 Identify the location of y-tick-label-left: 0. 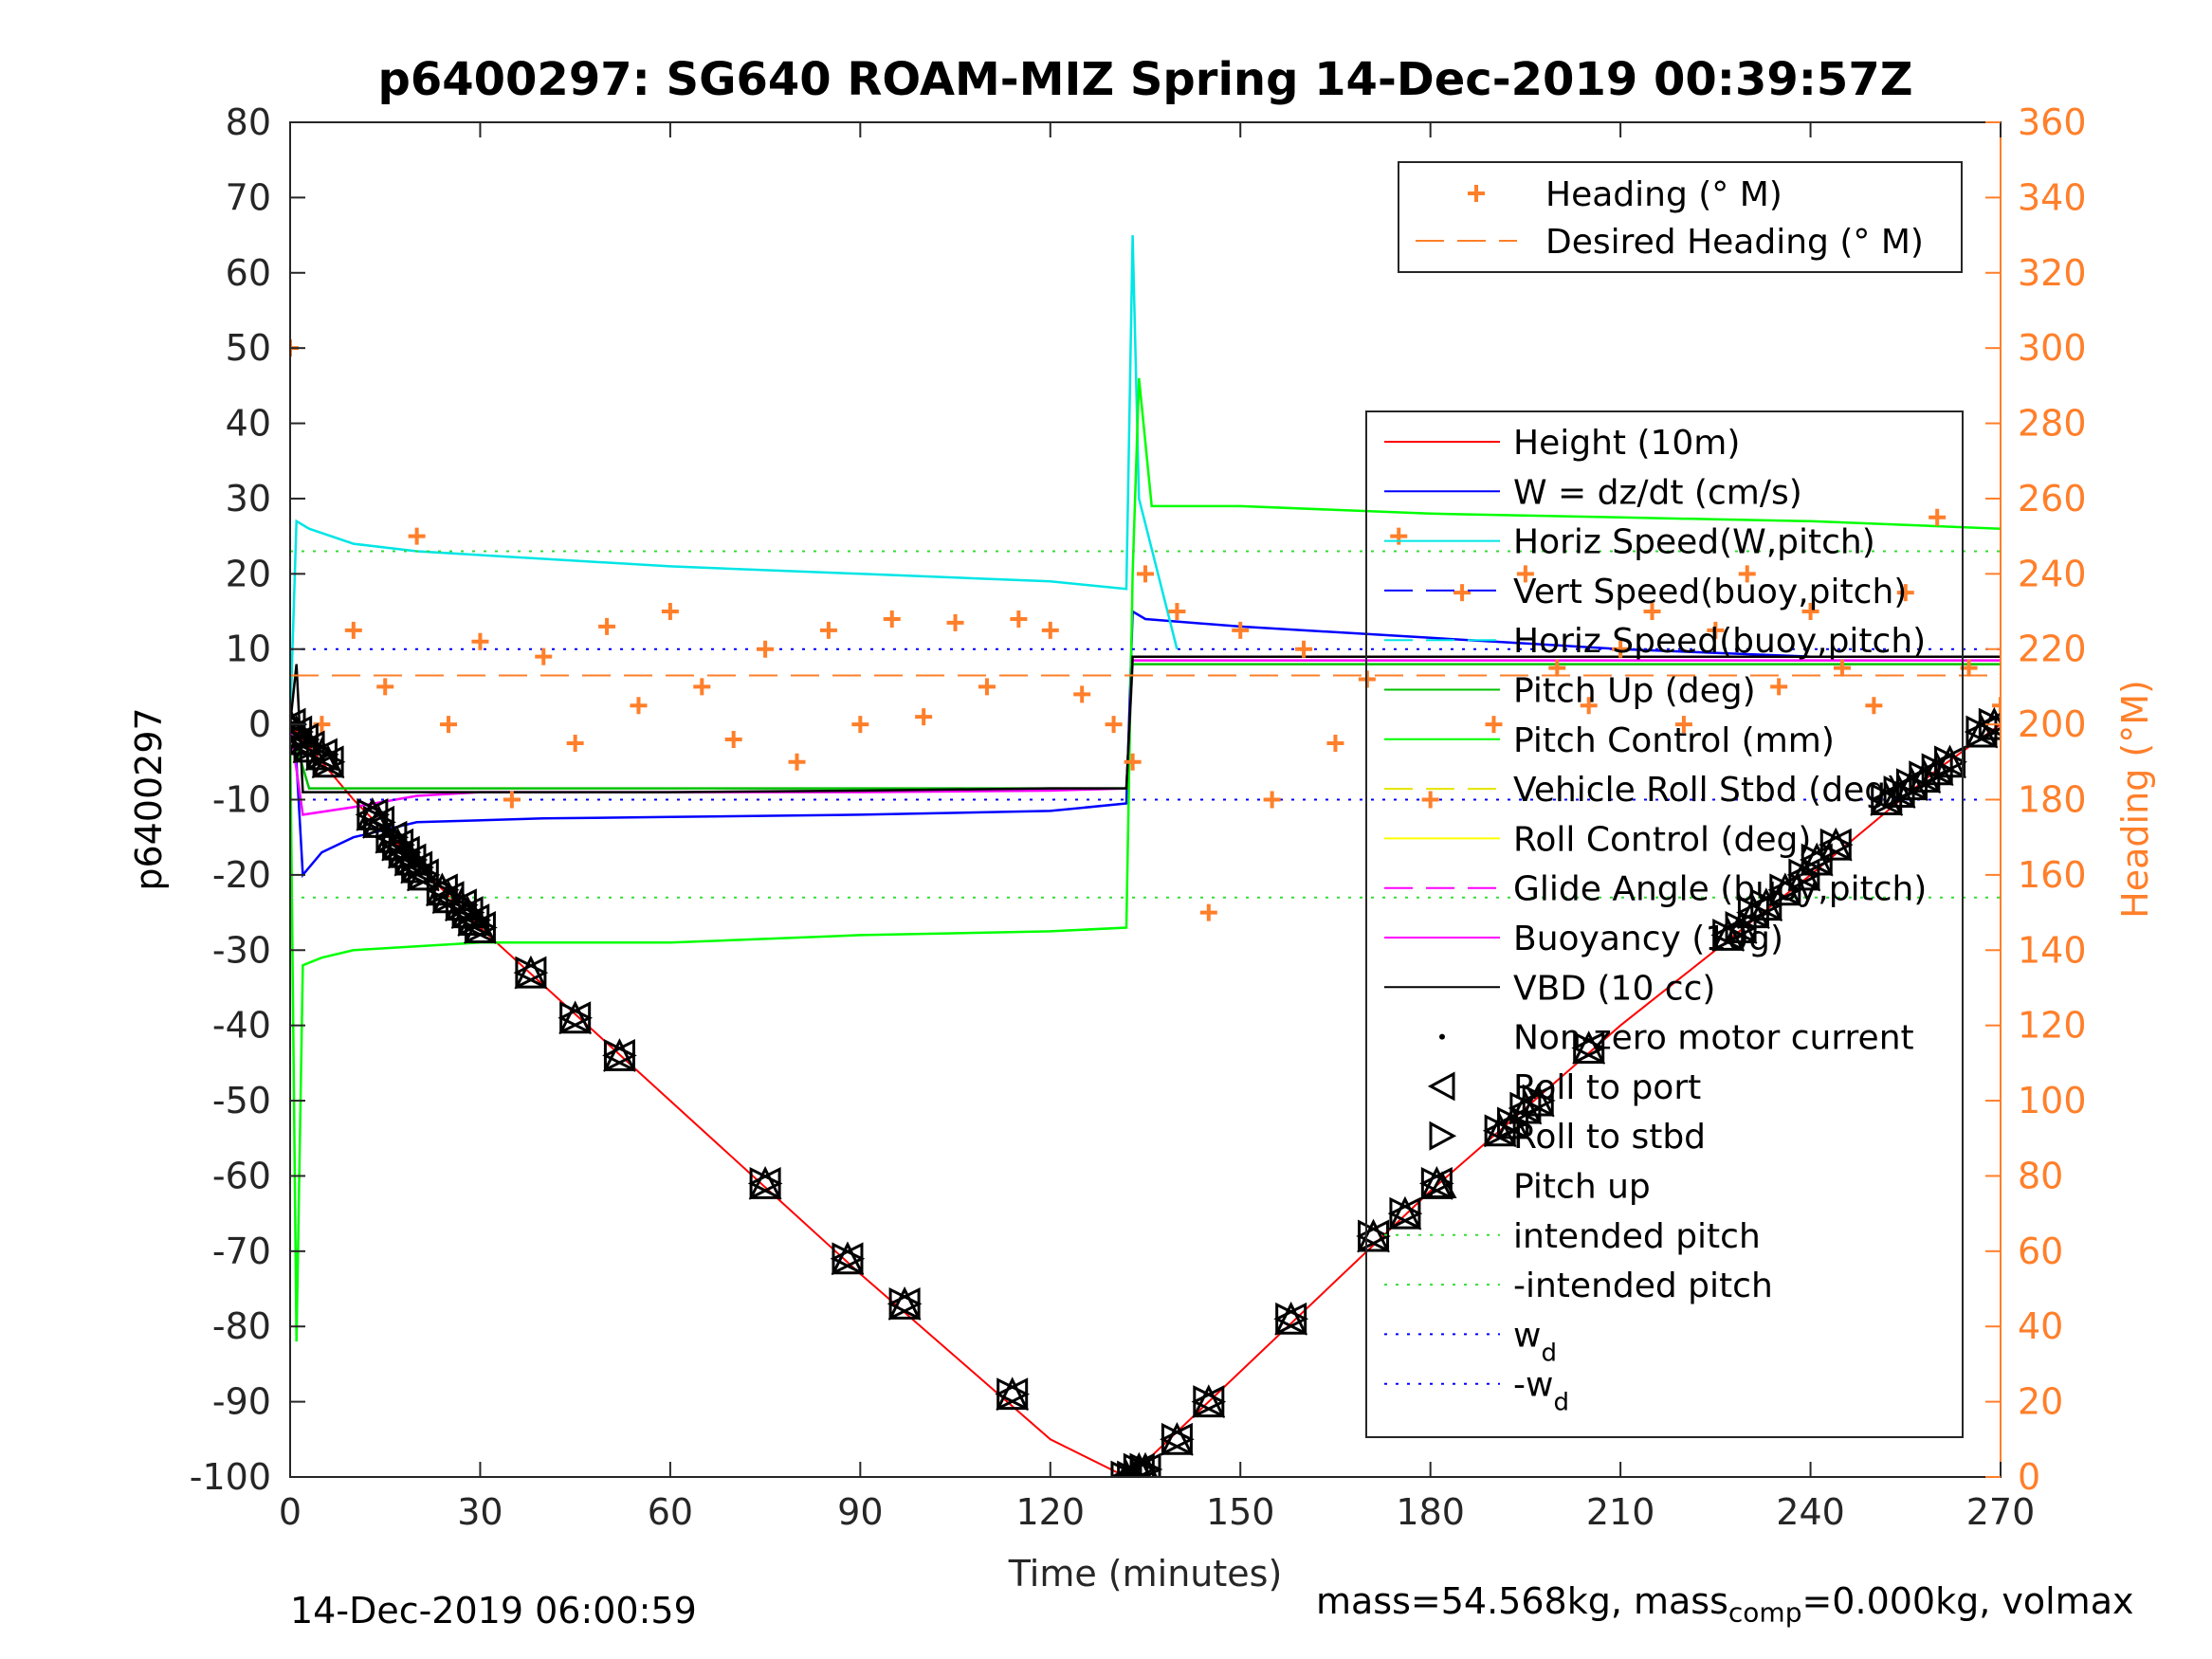
(259, 724).